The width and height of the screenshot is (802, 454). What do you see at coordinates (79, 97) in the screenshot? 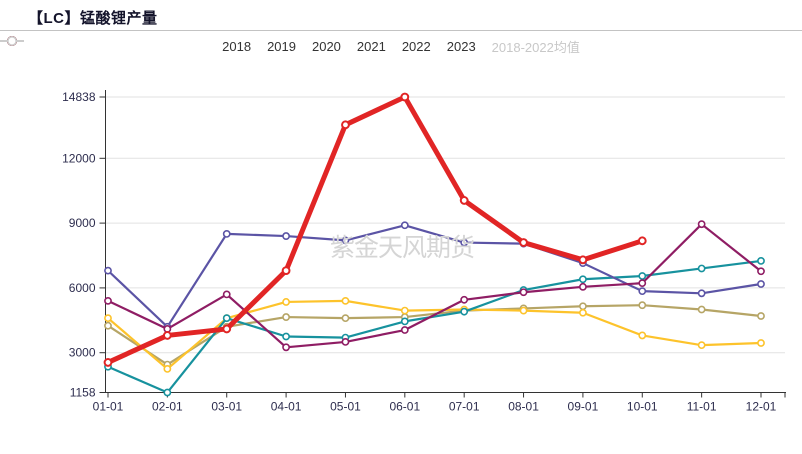
I see `y-tick-label: 14838` at bounding box center [79, 97].